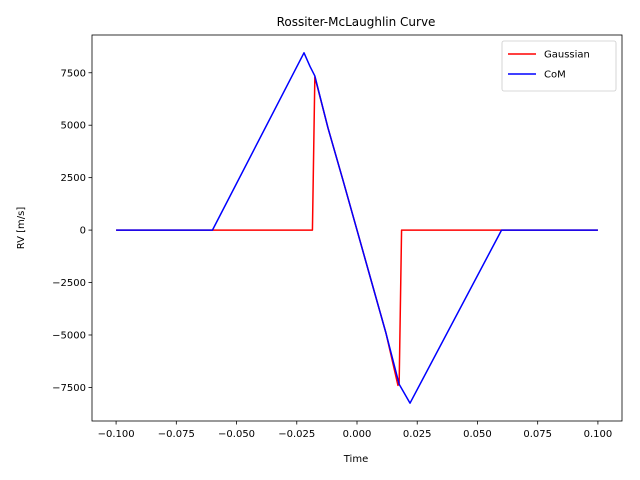 This screenshot has width=640, height=480. Describe the element at coordinates (72, 231) in the screenshot. I see `y-axis: −7500 −5000 −2500 0 2500 5000 7500` at that location.